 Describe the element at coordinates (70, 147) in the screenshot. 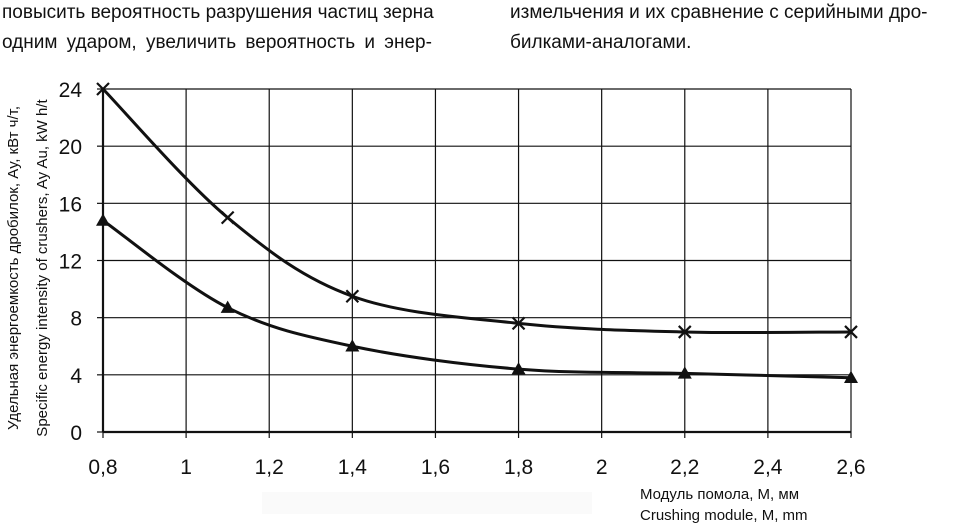

I see `y-tick-label: 20` at that location.